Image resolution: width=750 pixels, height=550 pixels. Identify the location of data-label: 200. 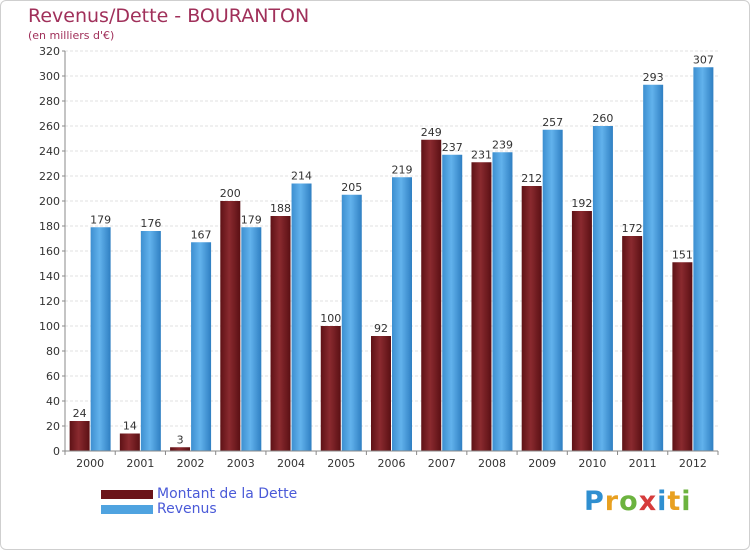
(230, 193).